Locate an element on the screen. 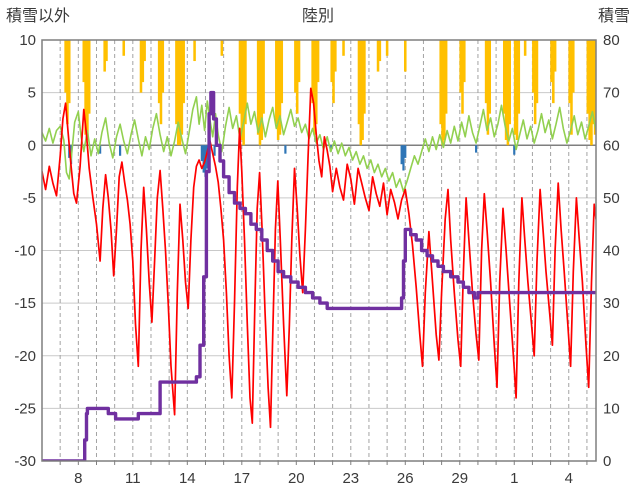 The image size is (636, 501). x-tick-label: 11 is located at coordinates (133, 478).